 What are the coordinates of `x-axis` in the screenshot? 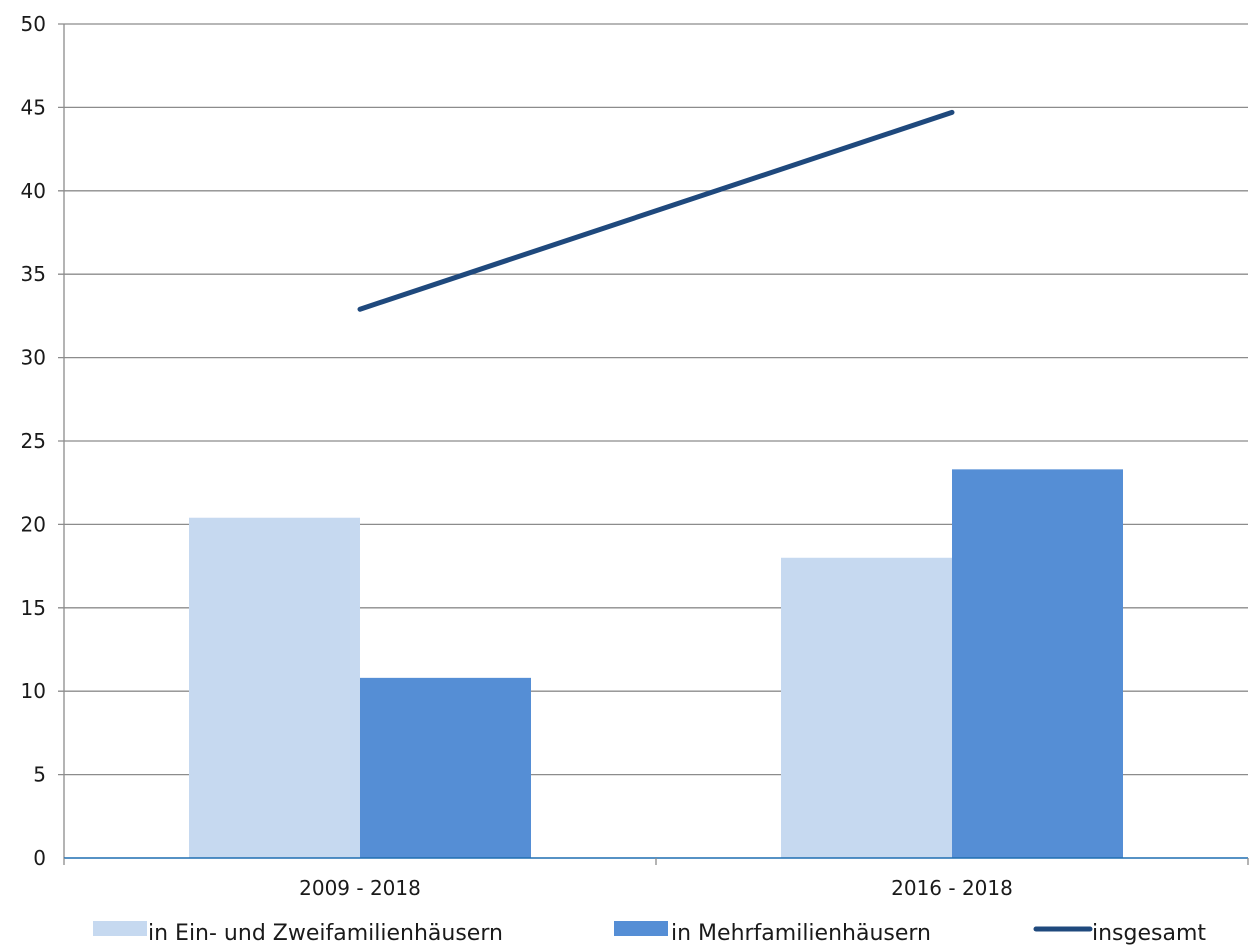 It's located at (656, 861).